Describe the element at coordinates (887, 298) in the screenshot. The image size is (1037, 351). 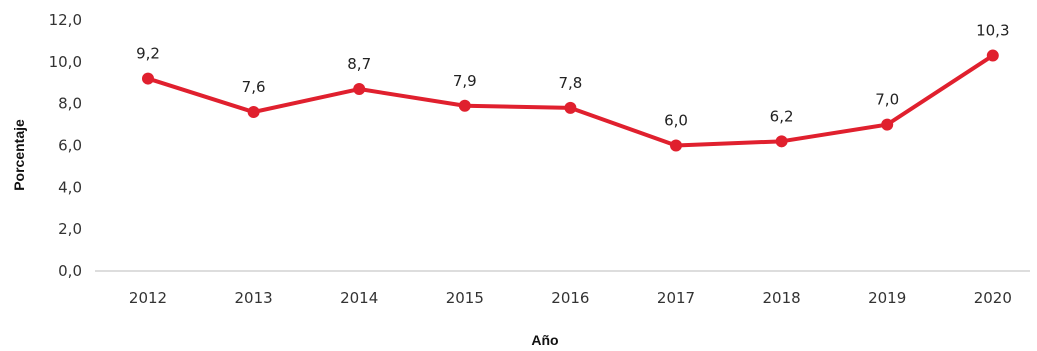
I see `x-tick-label: 2019` at that location.